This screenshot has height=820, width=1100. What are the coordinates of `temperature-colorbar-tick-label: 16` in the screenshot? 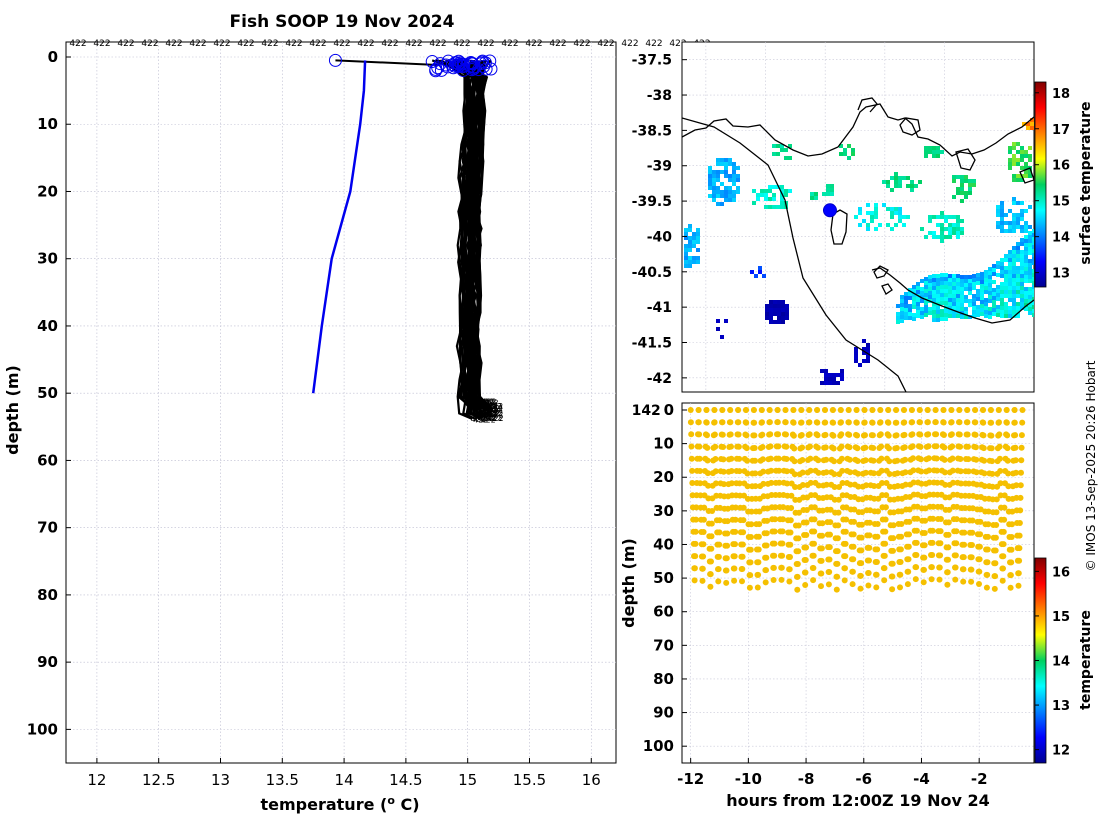 It's located at (1061, 572).